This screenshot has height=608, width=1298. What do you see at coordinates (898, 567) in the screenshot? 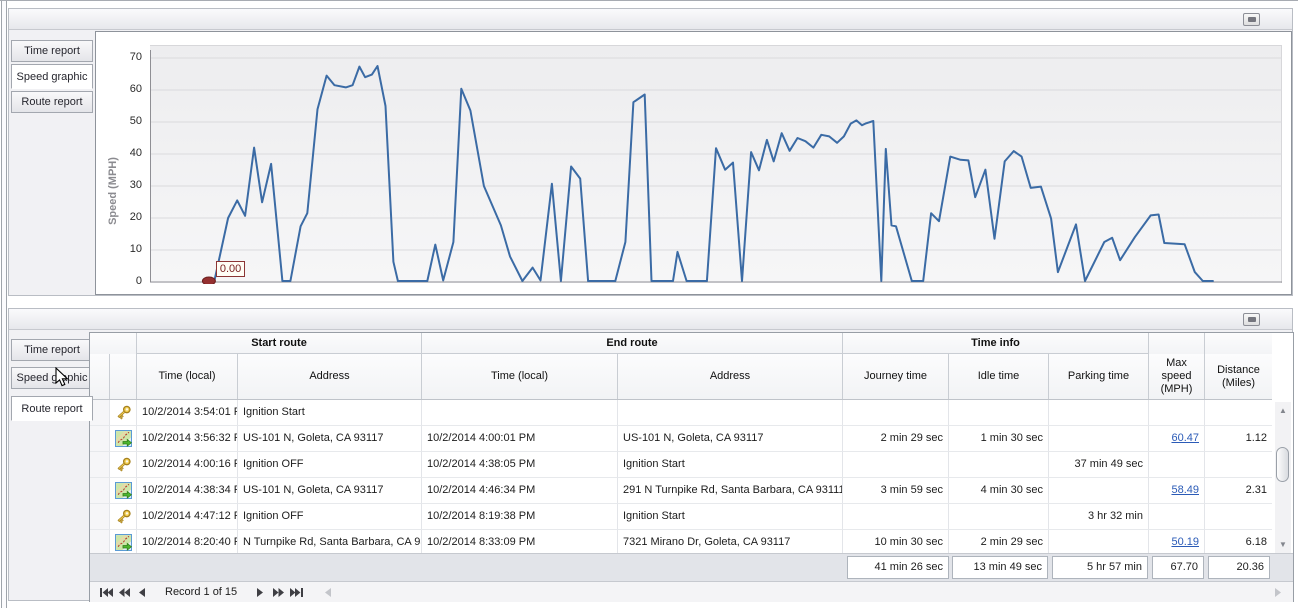
I see `summary-journey-time: 41 min 26 sec` at bounding box center [898, 567].